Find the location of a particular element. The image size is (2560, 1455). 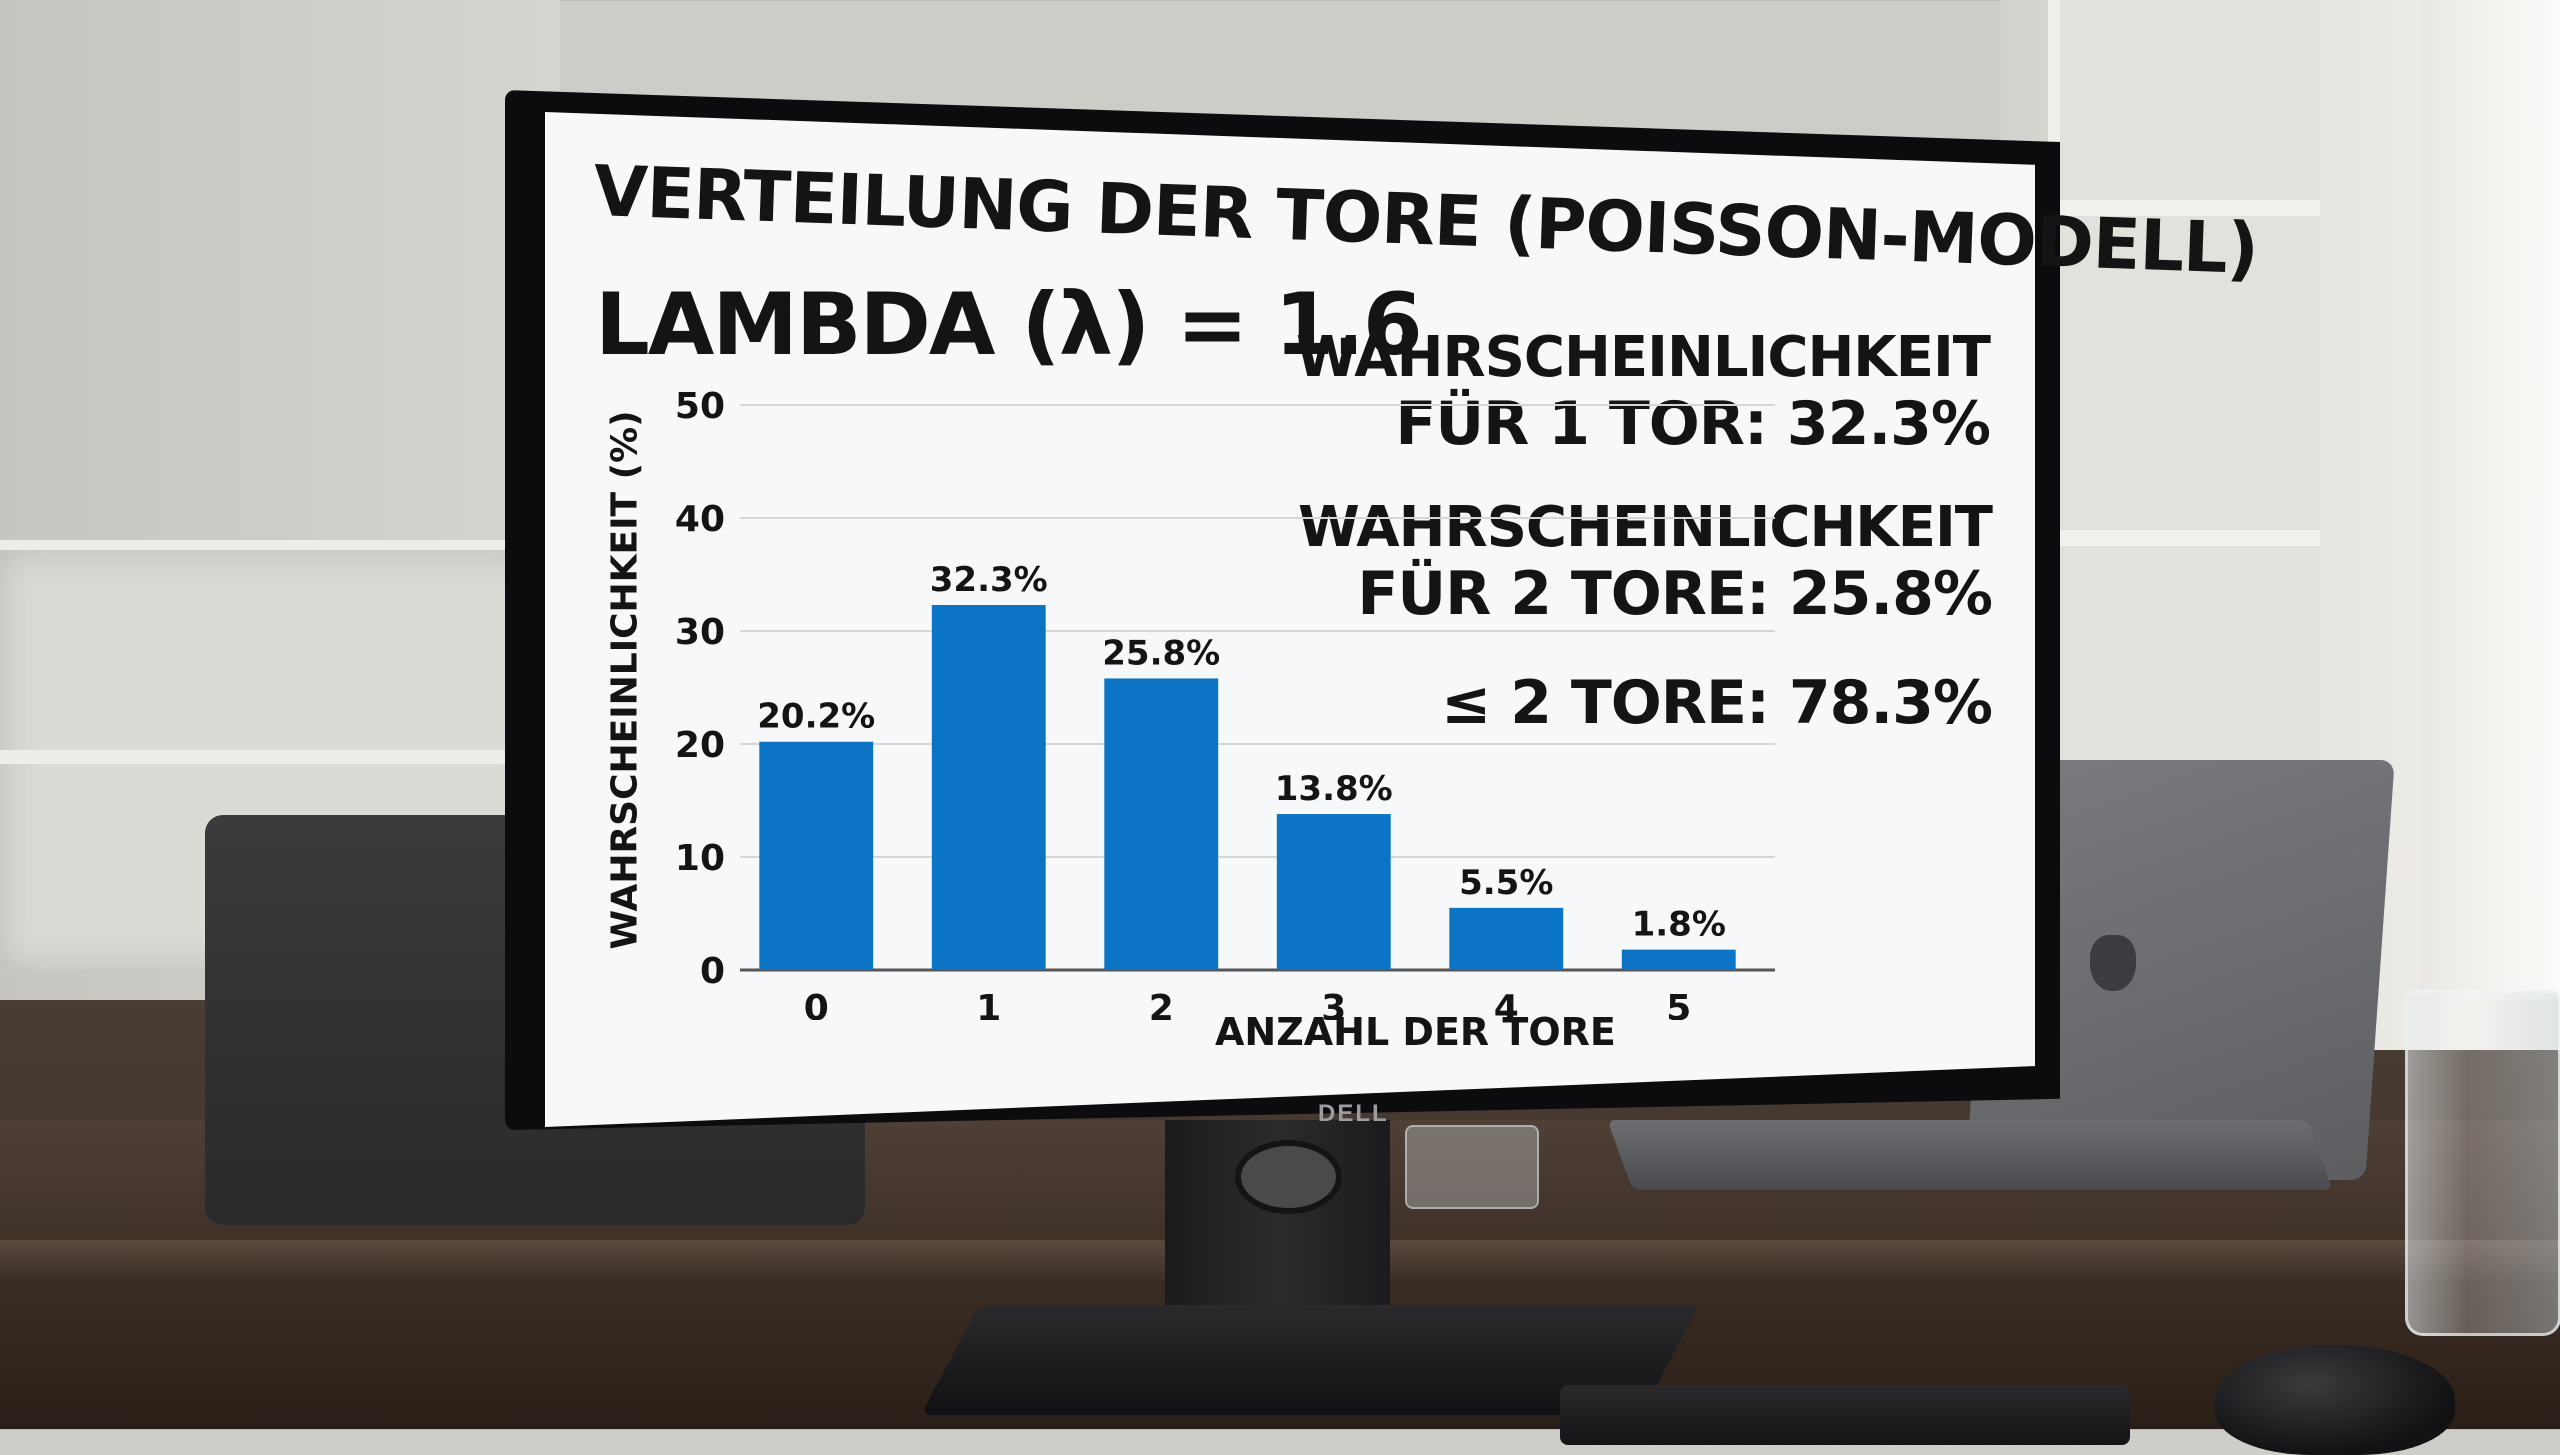

background-window is located at coordinates (2490, 500).